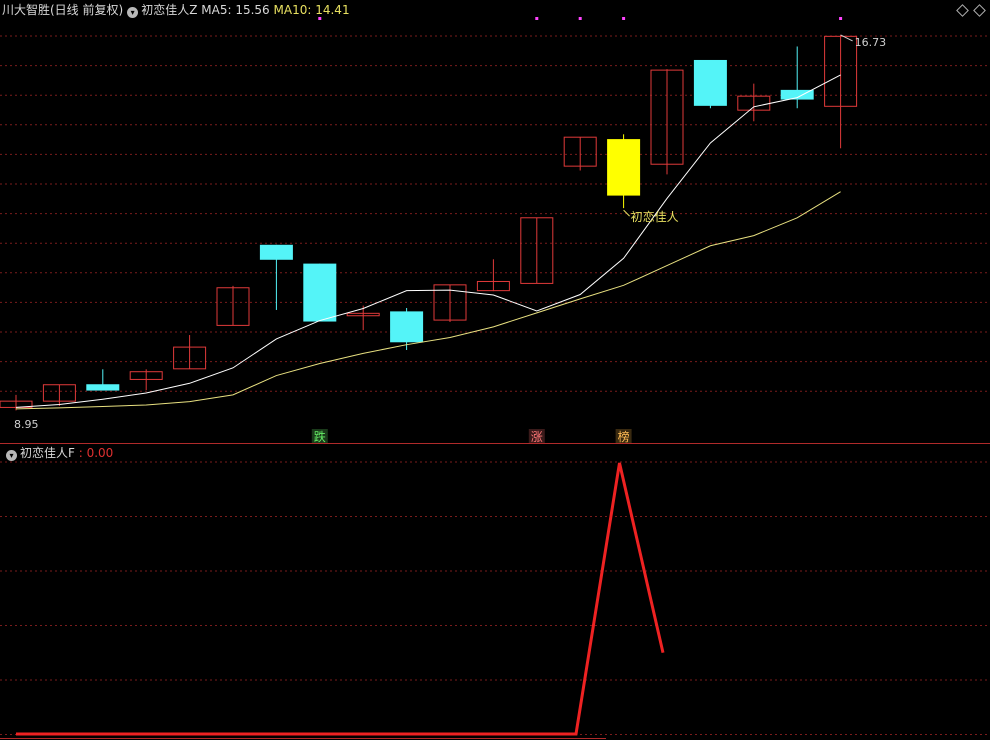  What do you see at coordinates (63, 10) in the screenshot?
I see `stock-title: 川大智胜(日线 前复权)` at bounding box center [63, 10].